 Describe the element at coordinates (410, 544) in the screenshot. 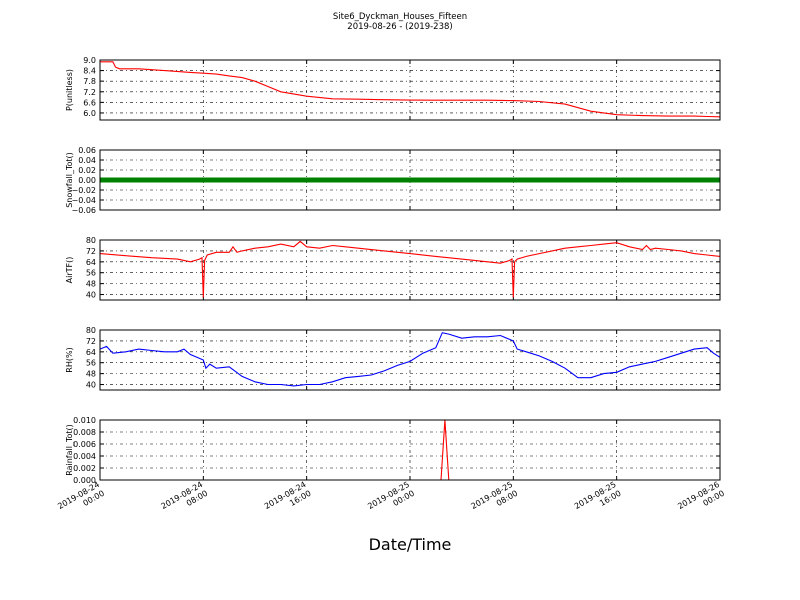

I see `x-axis-label: Date/Time` at that location.